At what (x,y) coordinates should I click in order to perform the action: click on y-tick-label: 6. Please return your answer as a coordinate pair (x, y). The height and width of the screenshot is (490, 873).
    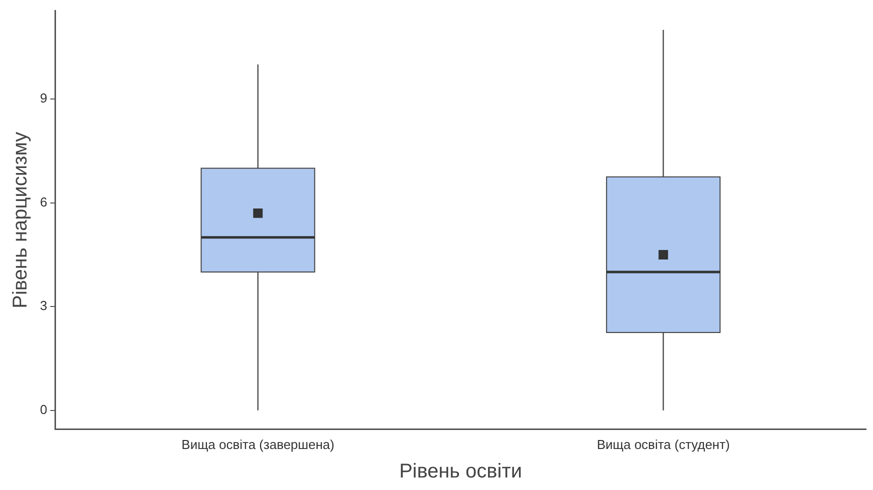
    Looking at the image, I should click on (44, 202).